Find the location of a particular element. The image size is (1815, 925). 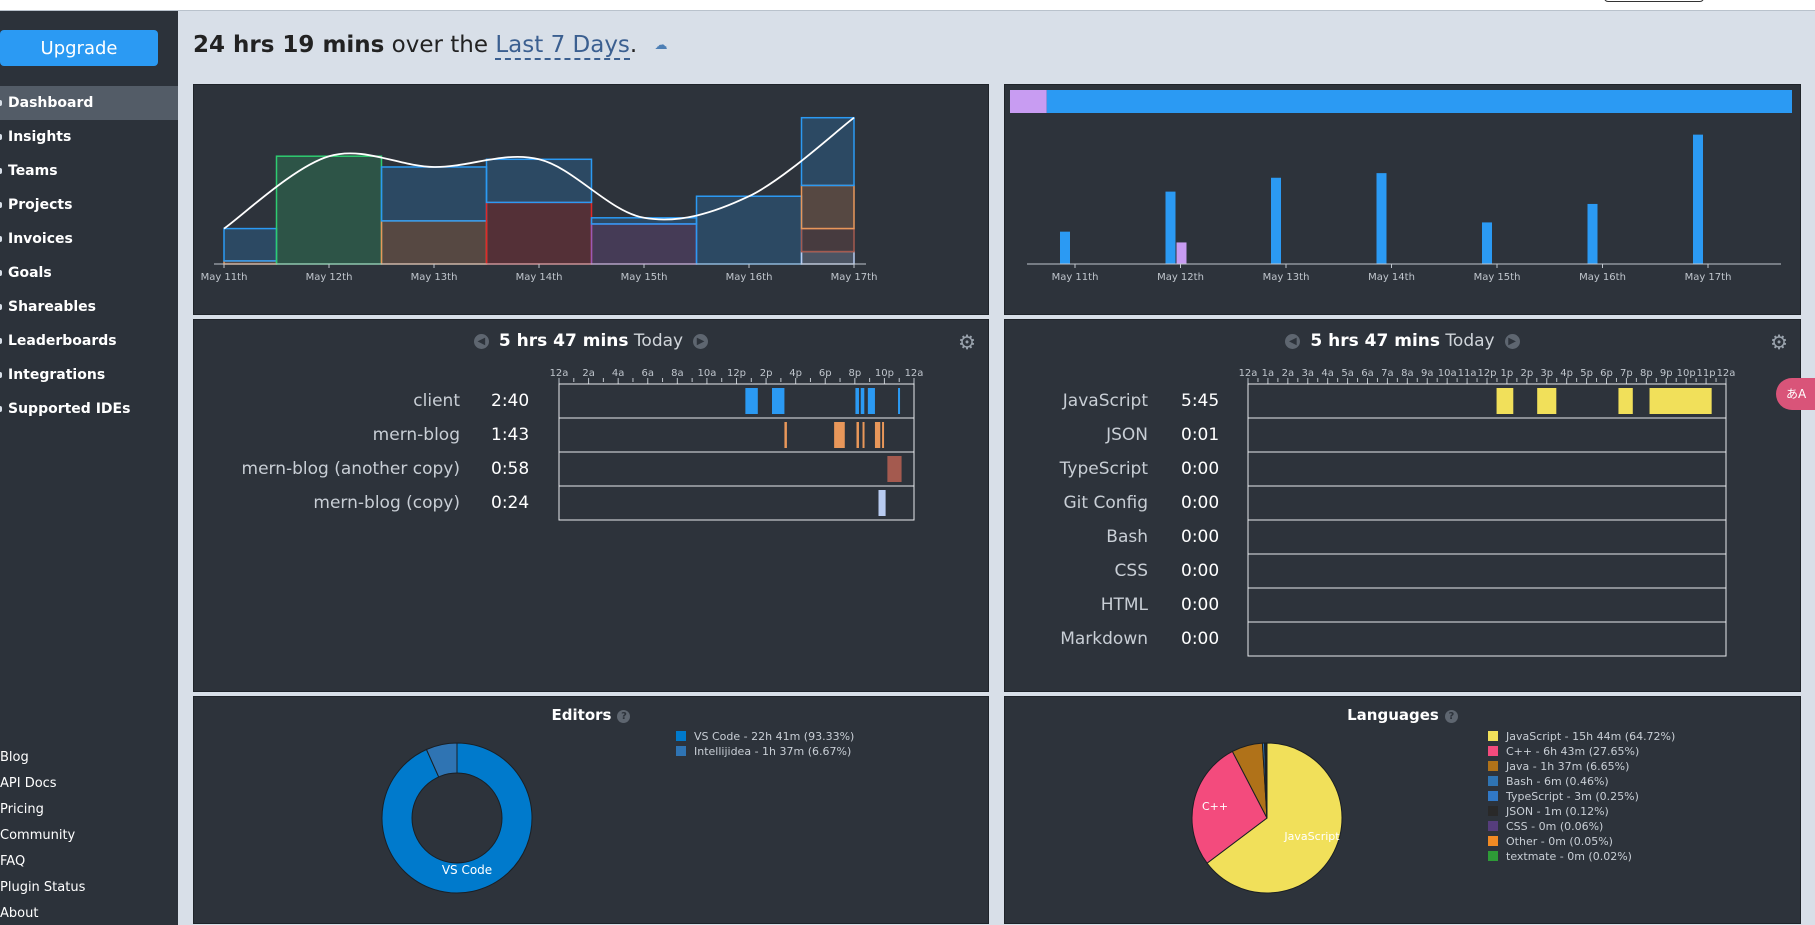

footer-link-plugin-status: Plugin Status is located at coordinates (43, 887).